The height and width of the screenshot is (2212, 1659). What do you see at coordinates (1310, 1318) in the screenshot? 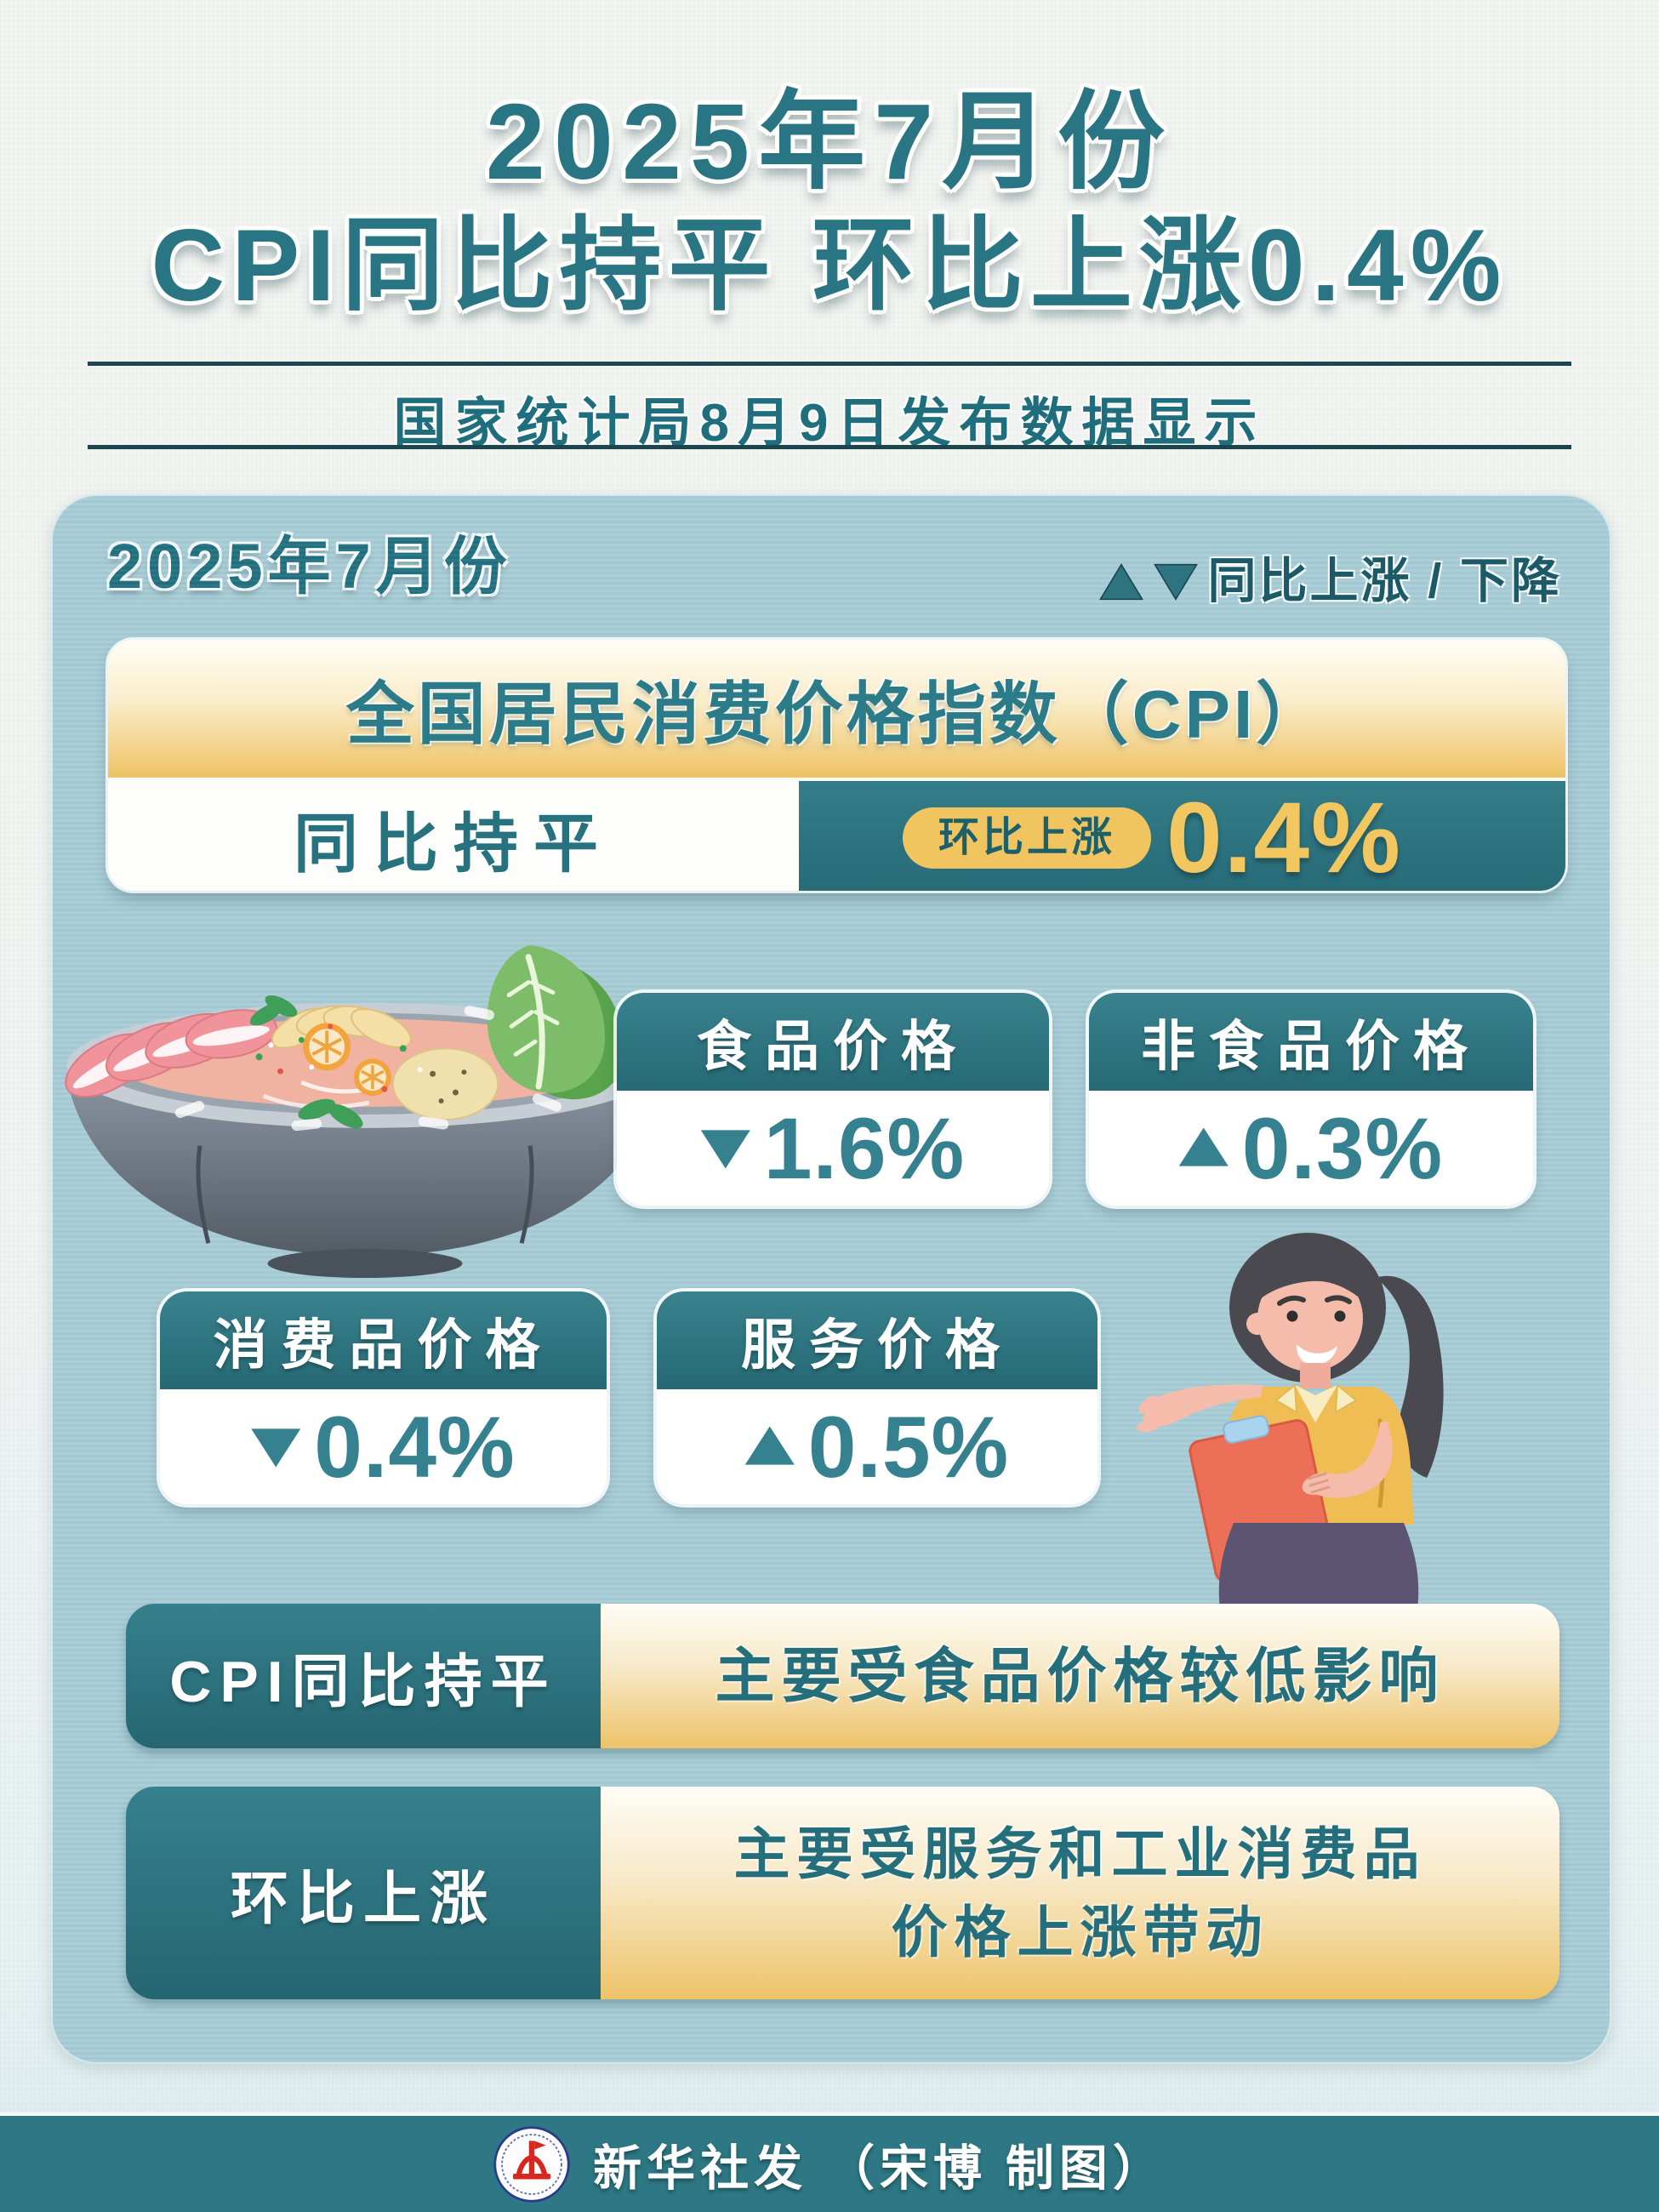
I see `face` at bounding box center [1310, 1318].